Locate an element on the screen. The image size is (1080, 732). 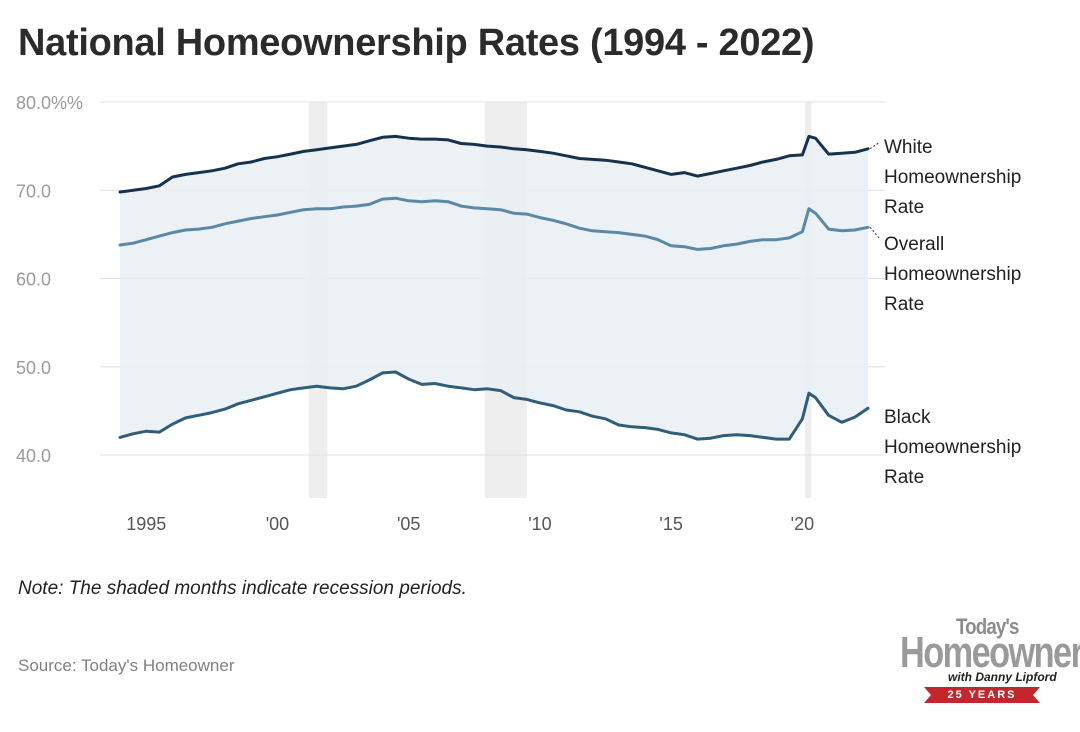
x-axis-ticks: 1995 '00 '05 '10 '15 '20 is located at coordinates (470, 524).